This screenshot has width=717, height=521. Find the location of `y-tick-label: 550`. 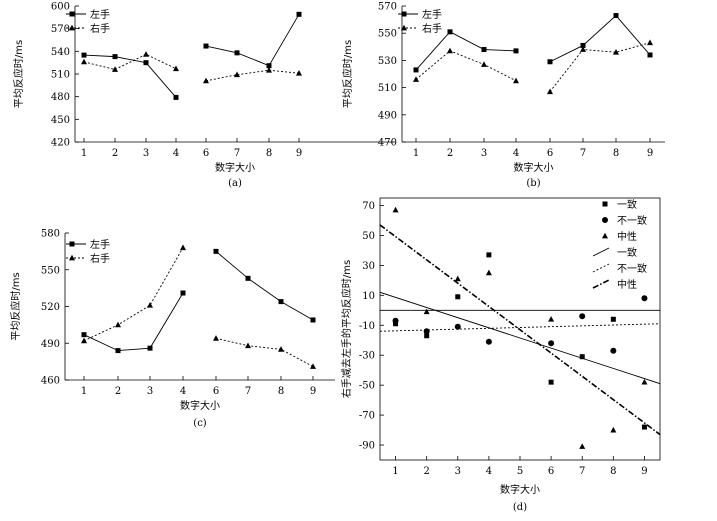

y-tick-label: 550 is located at coordinates (50, 270).